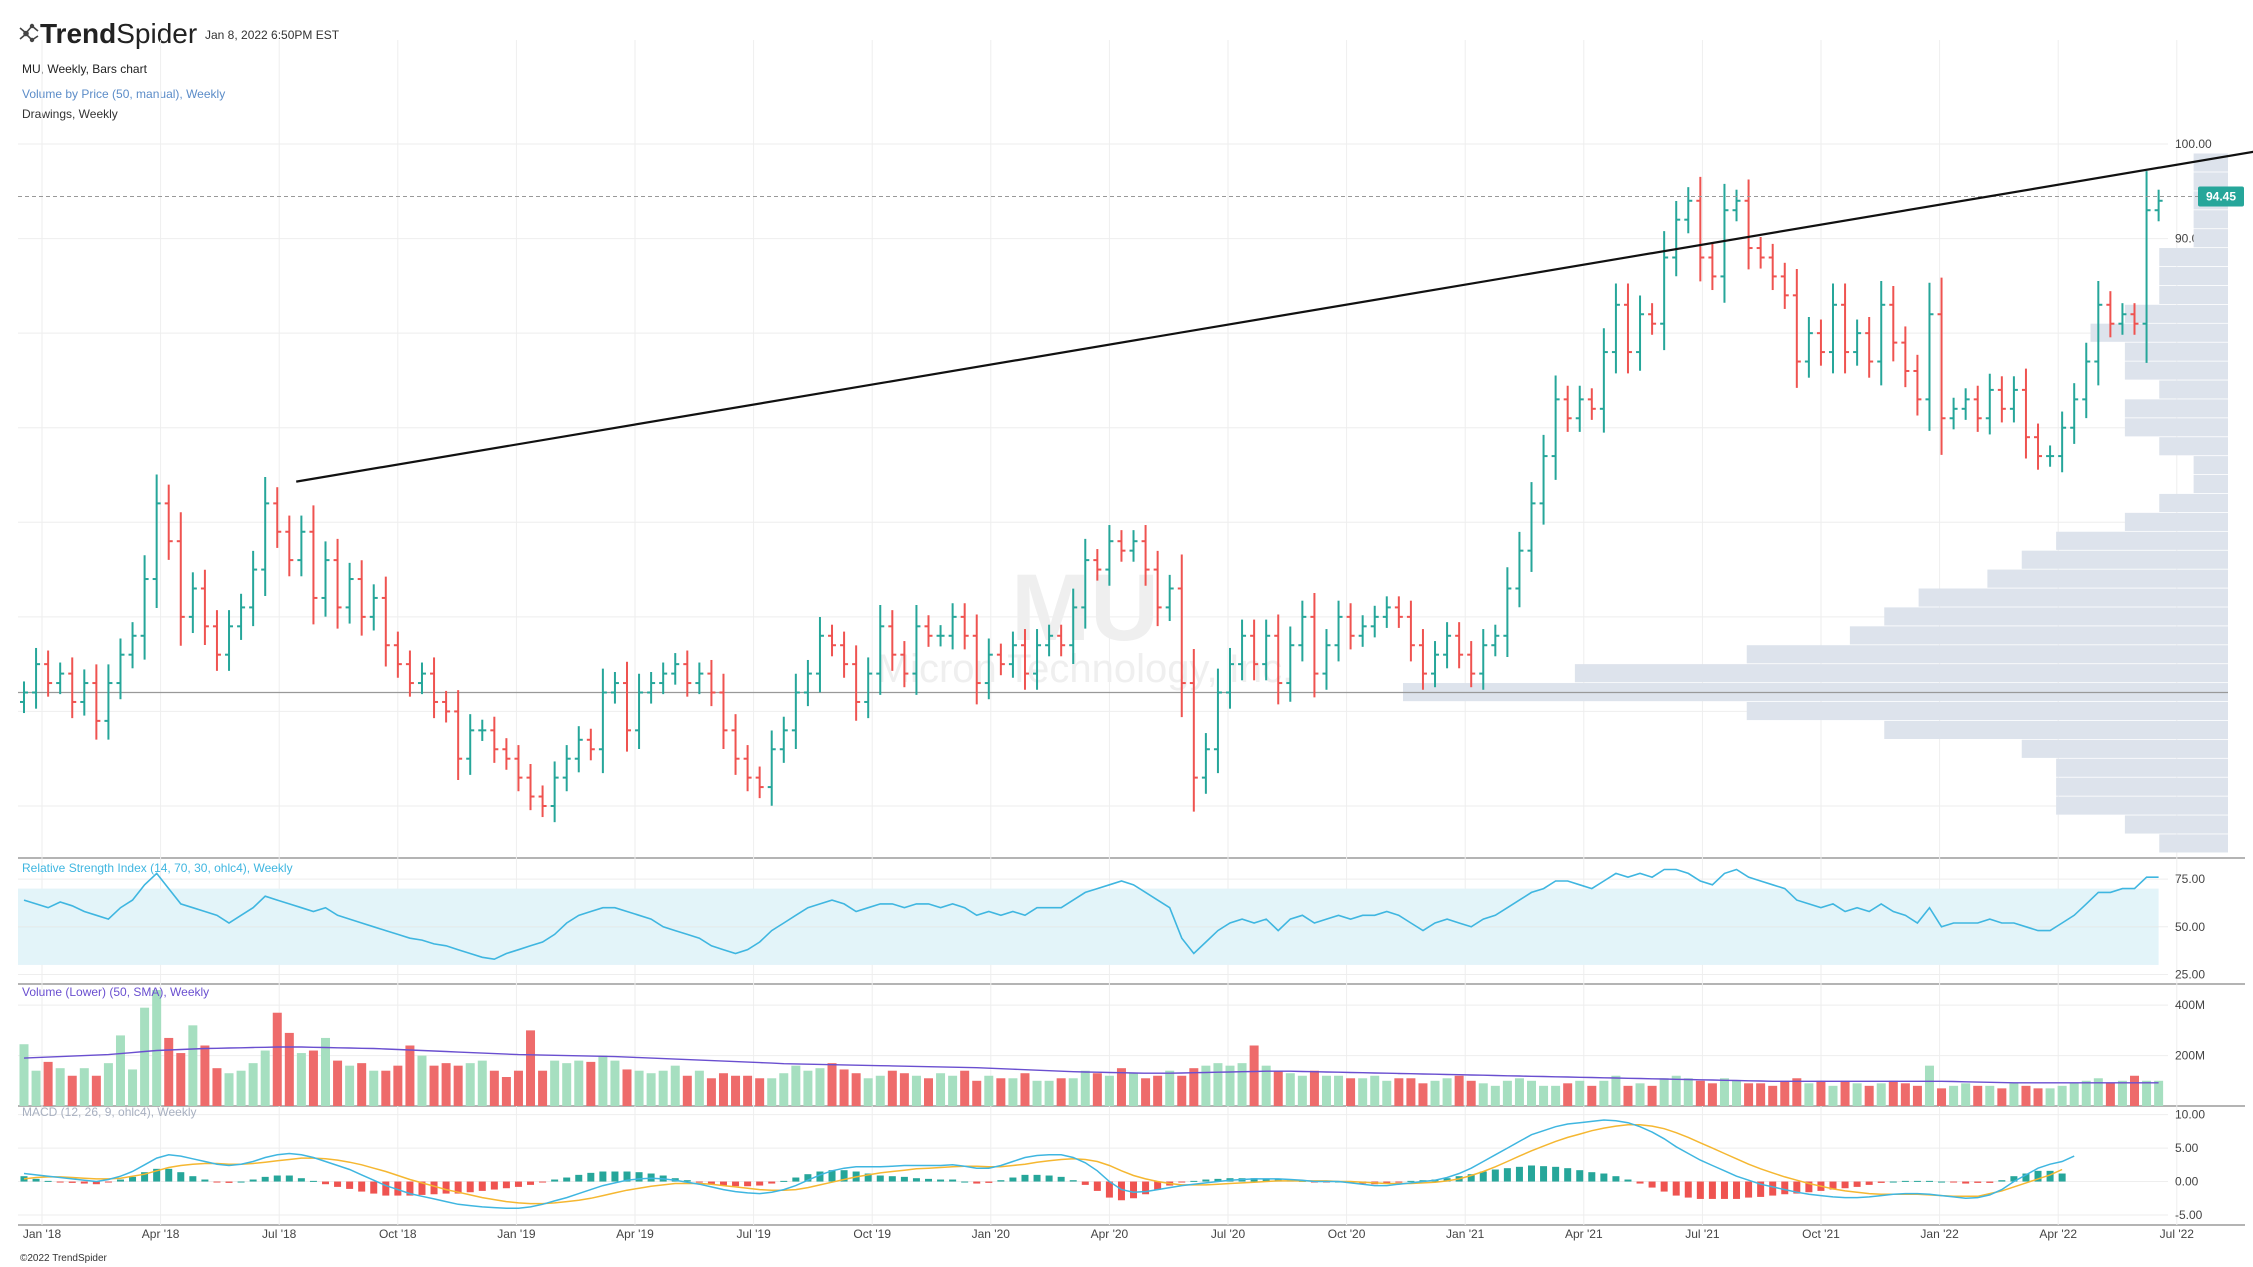 The height and width of the screenshot is (1267, 2253). What do you see at coordinates (2187, 1182) in the screenshot?
I see `macd-tick-label: 0.00` at bounding box center [2187, 1182].